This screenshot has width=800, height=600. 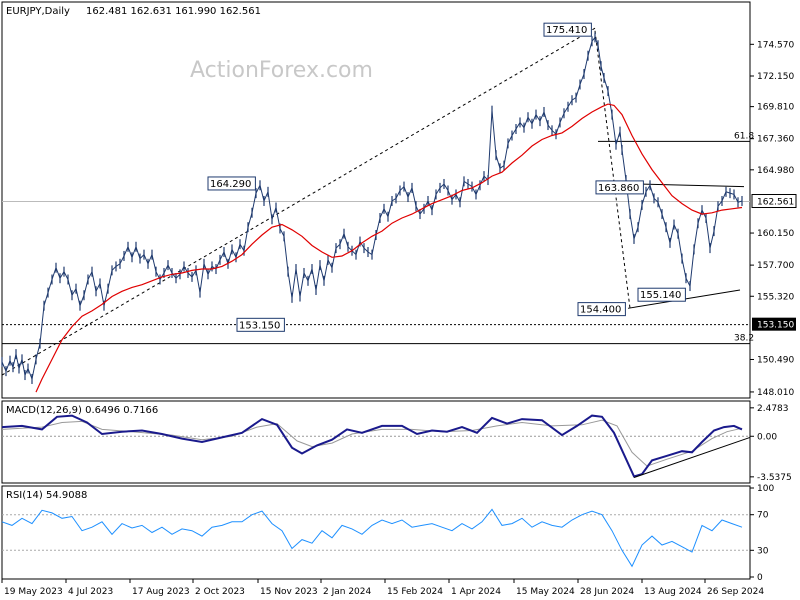 What do you see at coordinates (173, 11) in the screenshot?
I see `ohlc-header: 162.481 162.631 161.990 162.561` at bounding box center [173, 11].